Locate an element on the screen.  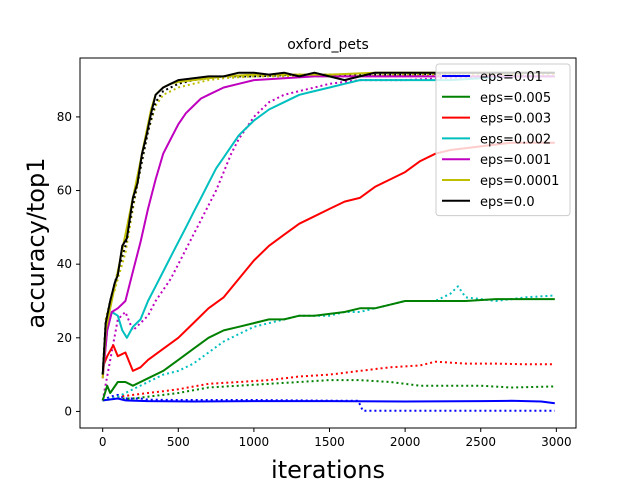
legend-label-eps-0-0001: eps=0.0001 is located at coordinates (519, 181).